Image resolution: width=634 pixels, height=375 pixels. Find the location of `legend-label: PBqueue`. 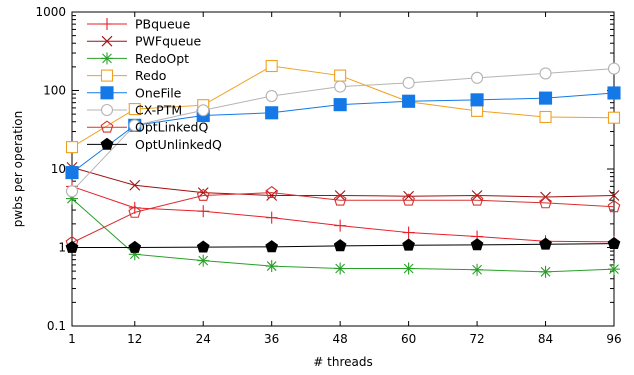

legend-label: PBqueue is located at coordinates (163, 24).